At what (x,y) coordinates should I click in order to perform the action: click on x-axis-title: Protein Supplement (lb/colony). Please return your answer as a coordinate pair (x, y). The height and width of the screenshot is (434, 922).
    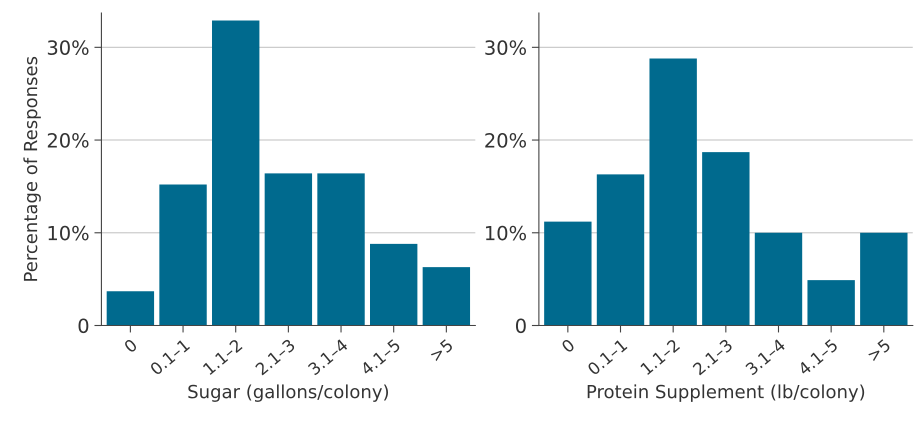
    Looking at the image, I should click on (726, 393).